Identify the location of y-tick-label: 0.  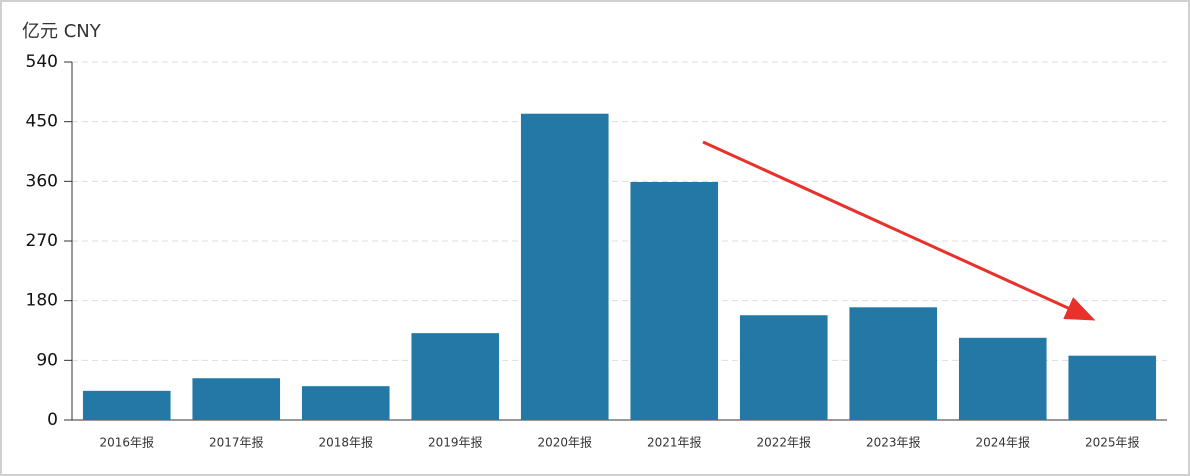
(52, 420).